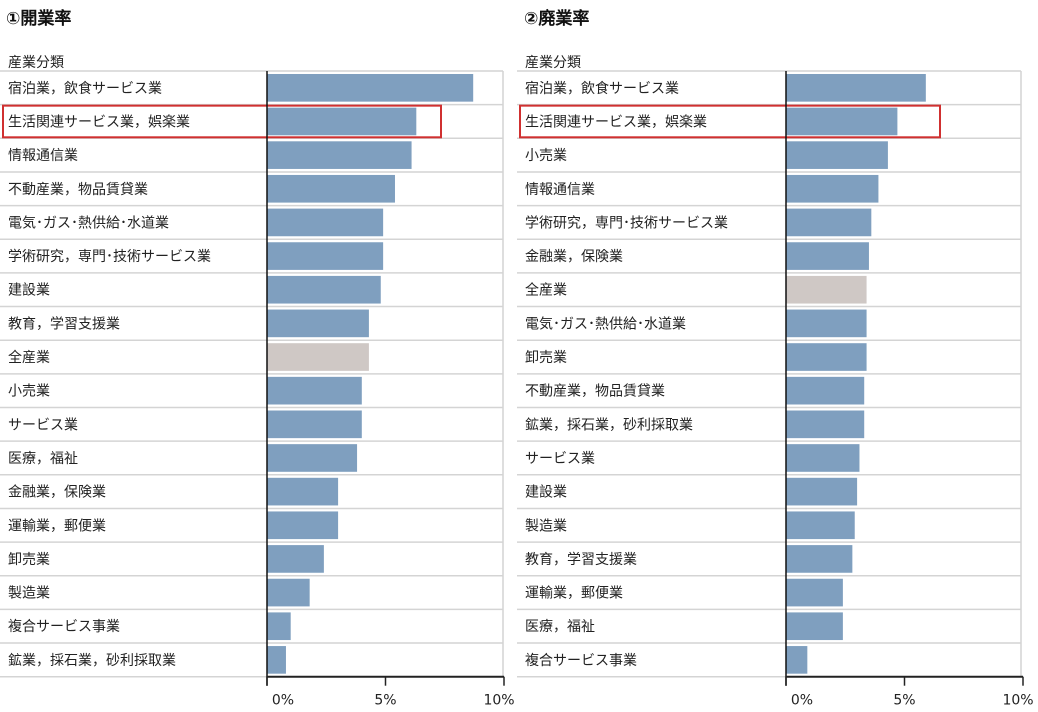 This screenshot has width=1038, height=712. Describe the element at coordinates (557, 19) in the screenshot. I see `chart-title-closure-rate: ②廃業率` at that location.